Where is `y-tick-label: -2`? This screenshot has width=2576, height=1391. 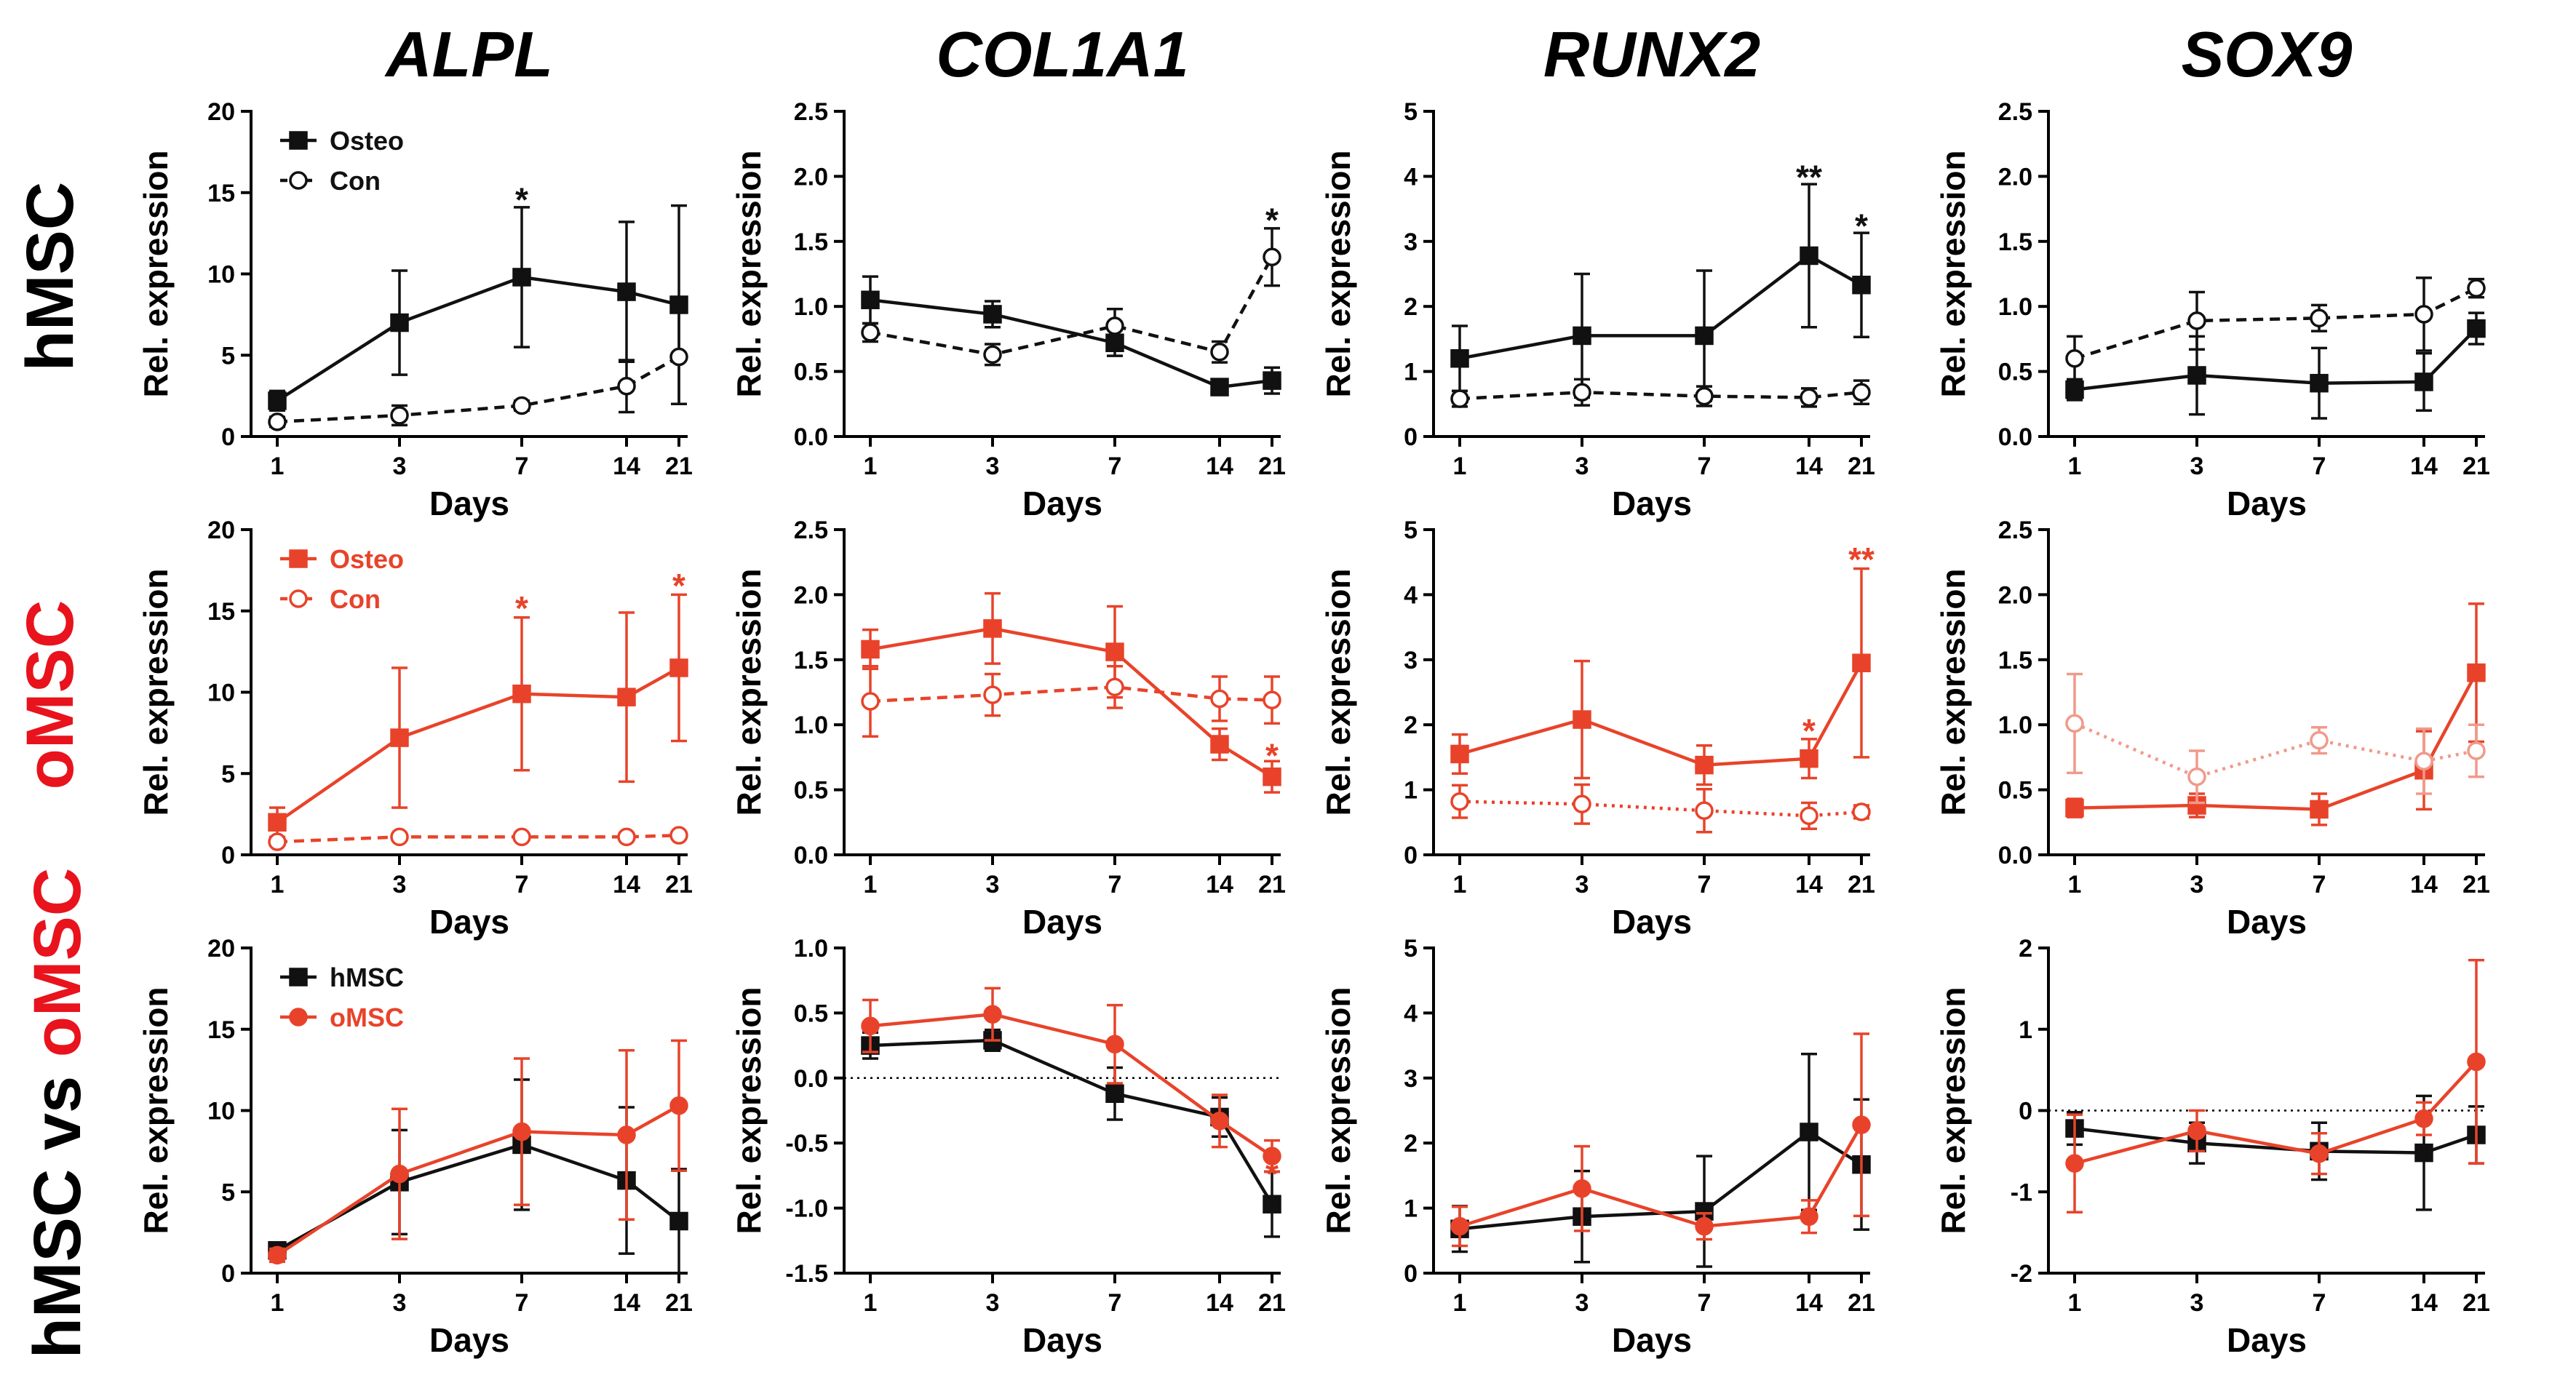
y-tick-label: -2 is located at coordinates (2021, 1274).